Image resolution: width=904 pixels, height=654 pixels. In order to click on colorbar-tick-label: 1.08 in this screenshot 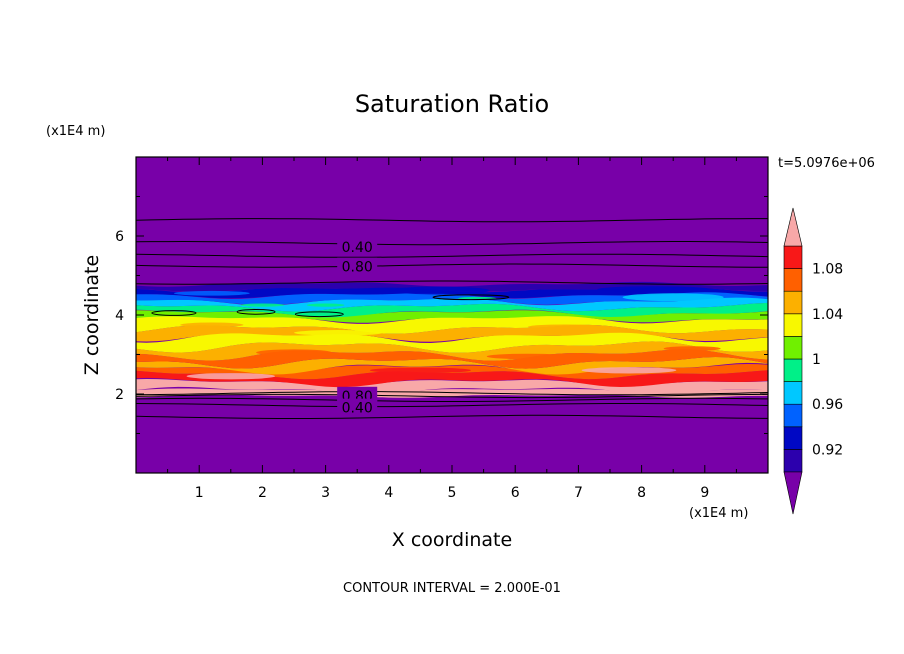, I will do `click(827, 270)`.